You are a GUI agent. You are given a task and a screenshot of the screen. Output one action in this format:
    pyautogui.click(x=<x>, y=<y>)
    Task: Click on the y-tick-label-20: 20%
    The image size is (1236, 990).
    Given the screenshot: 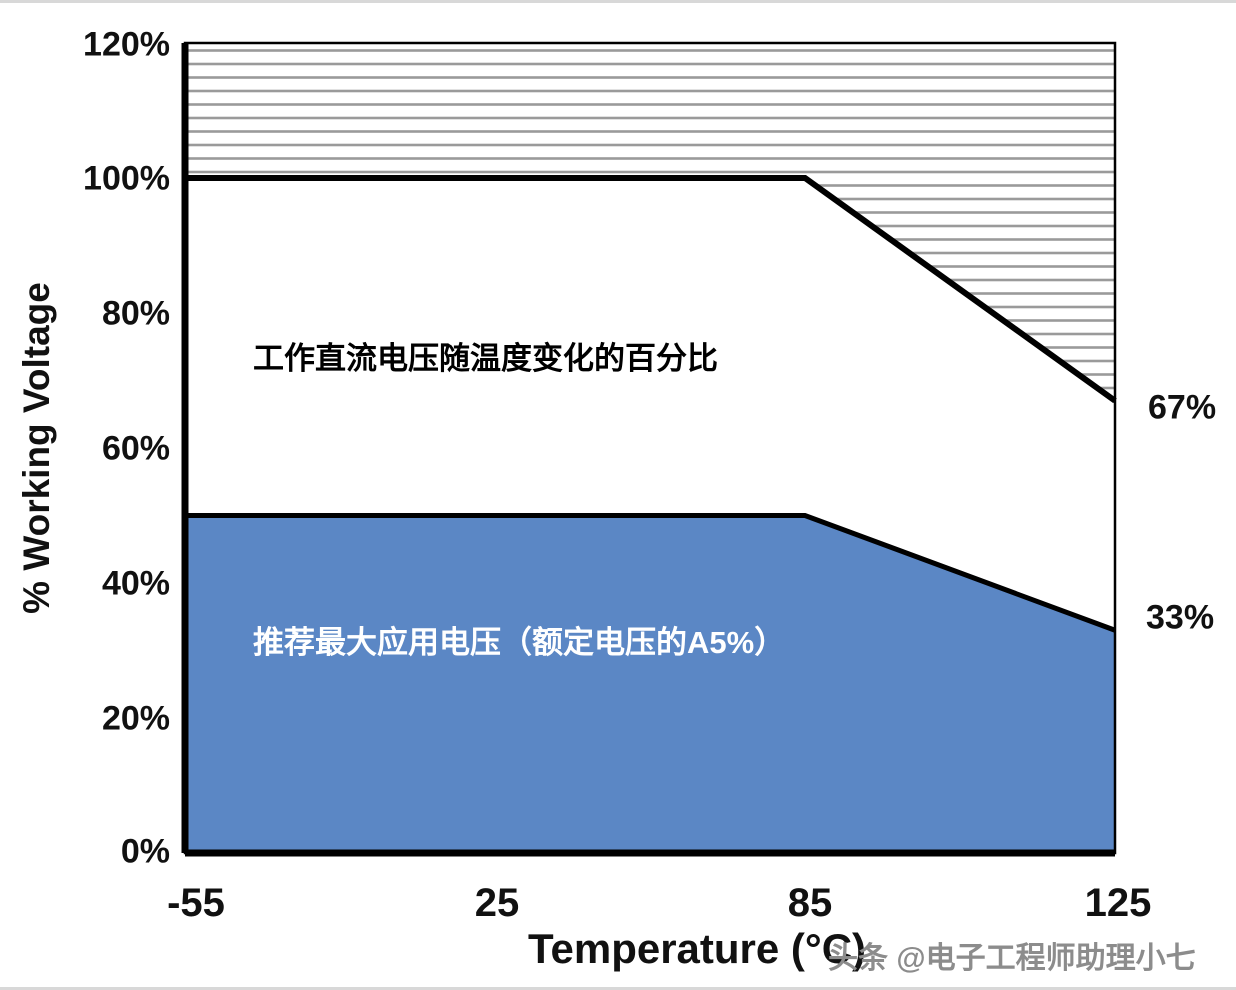 What is the action you would take?
    pyautogui.click(x=135, y=718)
    